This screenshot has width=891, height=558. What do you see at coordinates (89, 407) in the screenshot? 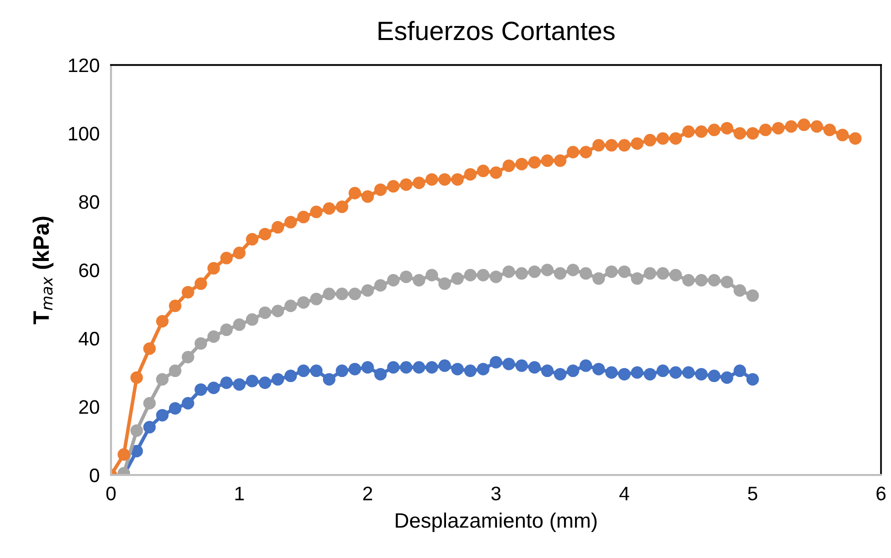
I see `y-tick-label: 20` at bounding box center [89, 407].